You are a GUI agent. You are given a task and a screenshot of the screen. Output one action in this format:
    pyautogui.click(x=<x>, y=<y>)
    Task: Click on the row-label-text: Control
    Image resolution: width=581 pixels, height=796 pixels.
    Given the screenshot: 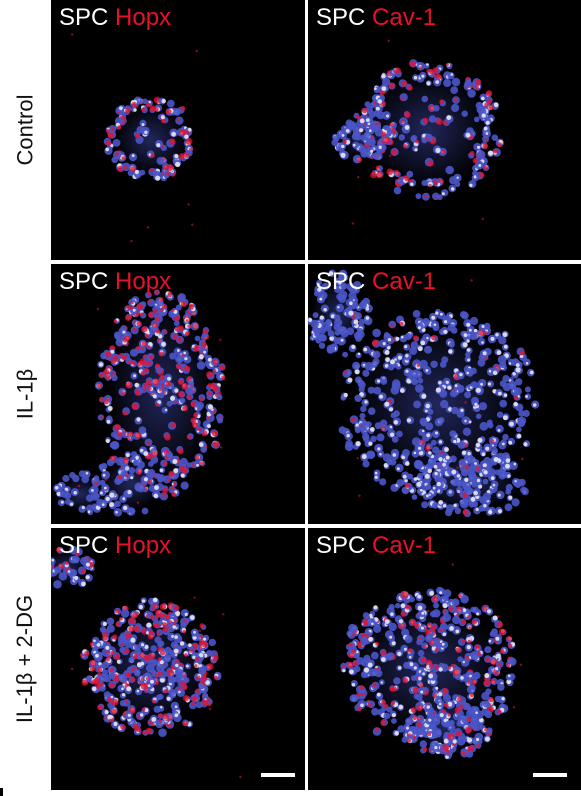 What is the action you would take?
    pyautogui.click(x=25, y=130)
    